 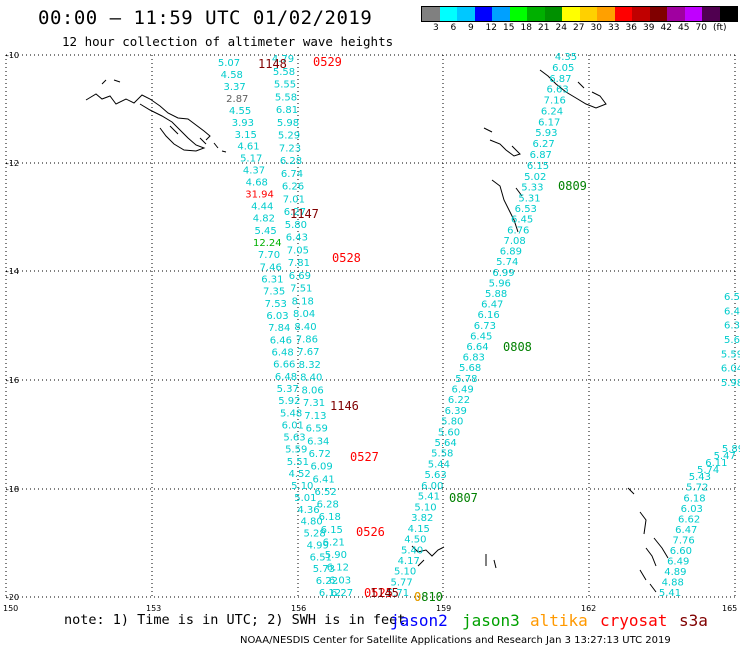 What do you see at coordinates (673, 583) in the screenshot?
I see `swh-value: 4.88` at bounding box center [673, 583].